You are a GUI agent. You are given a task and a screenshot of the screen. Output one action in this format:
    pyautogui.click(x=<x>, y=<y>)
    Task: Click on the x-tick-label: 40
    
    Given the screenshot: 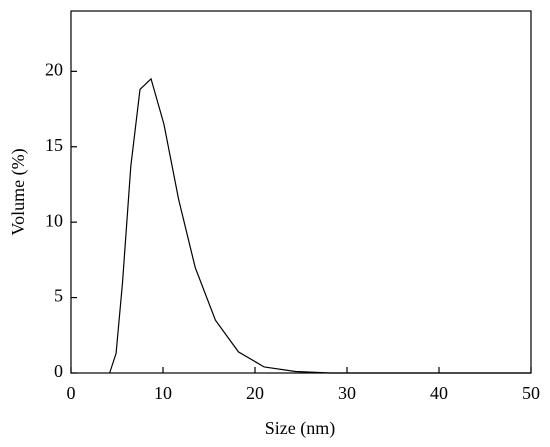 What is the action you would take?
    pyautogui.click(x=439, y=393)
    